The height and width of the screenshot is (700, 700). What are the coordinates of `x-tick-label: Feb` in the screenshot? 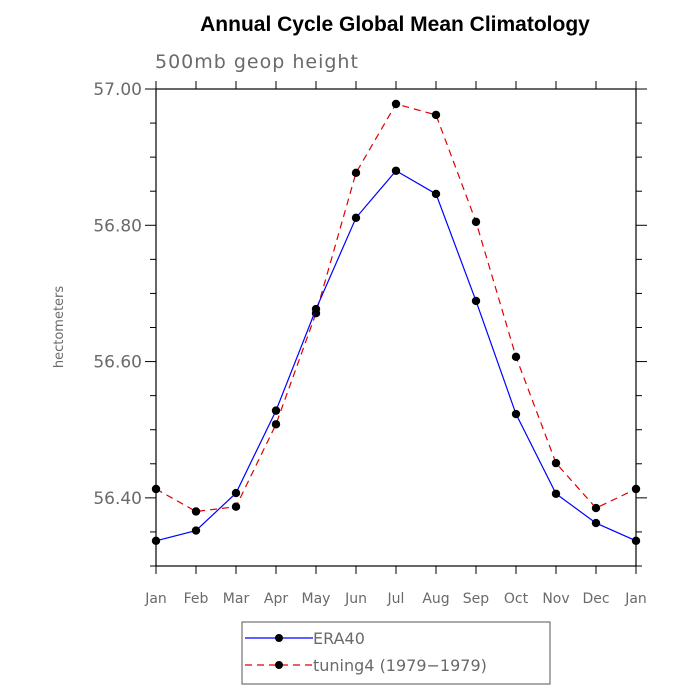 It's located at (196, 599).